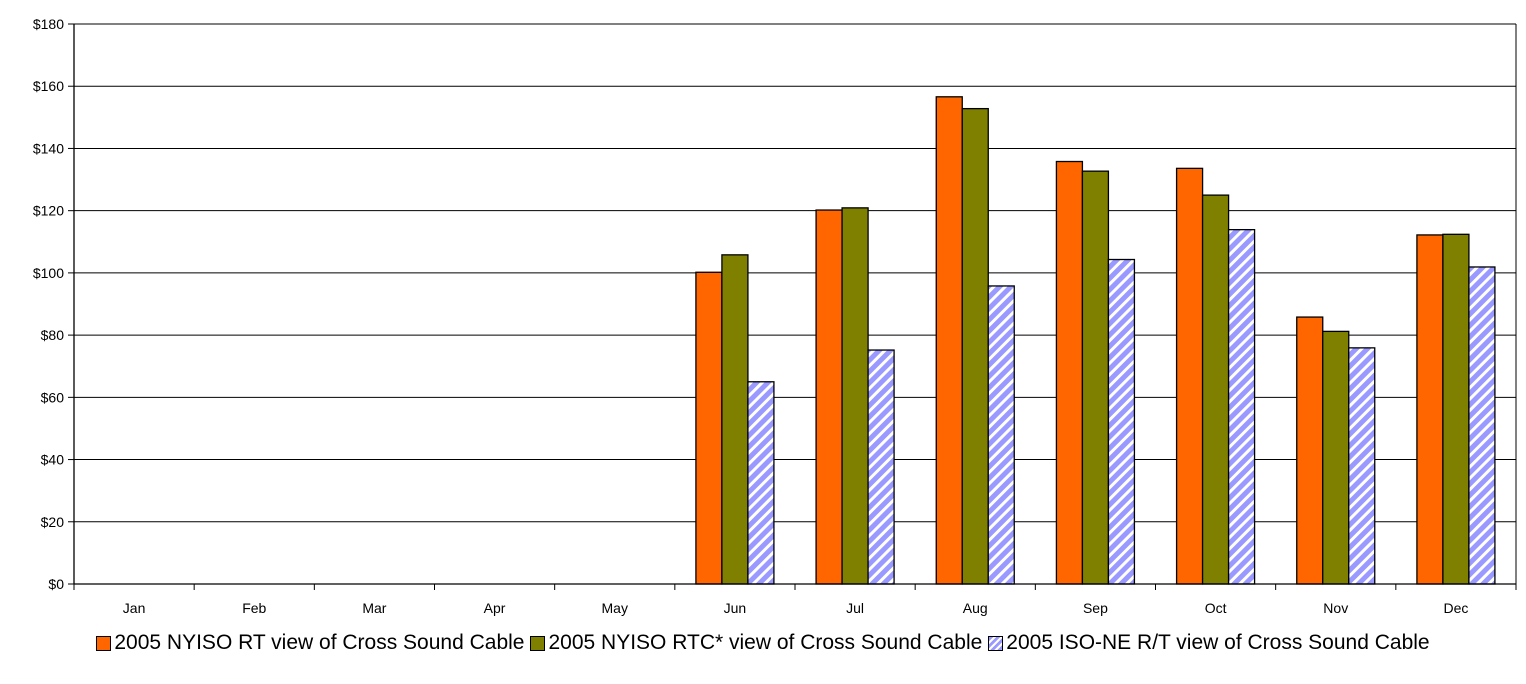  Describe the element at coordinates (53, 397) in the screenshot. I see `y-tick-label: $60` at that location.